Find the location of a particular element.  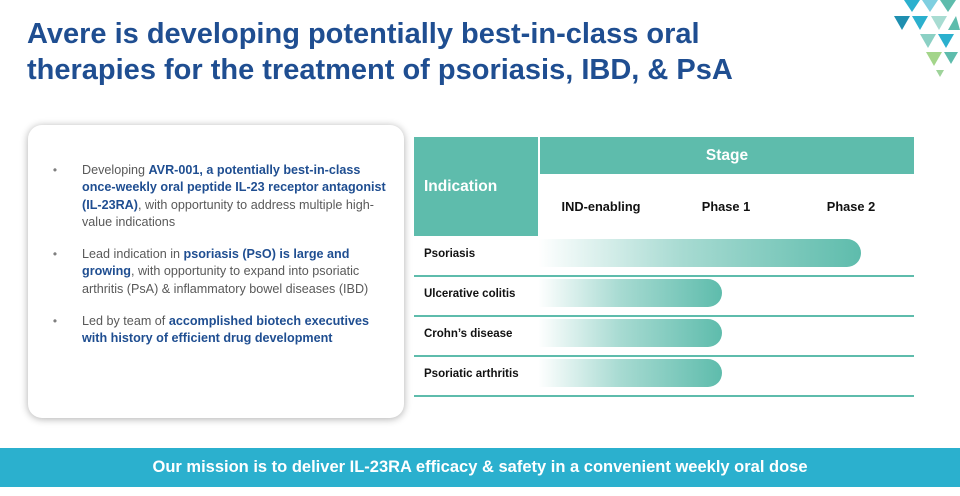

phase-label-phase-1: Phase 1 is located at coordinates (726, 206).